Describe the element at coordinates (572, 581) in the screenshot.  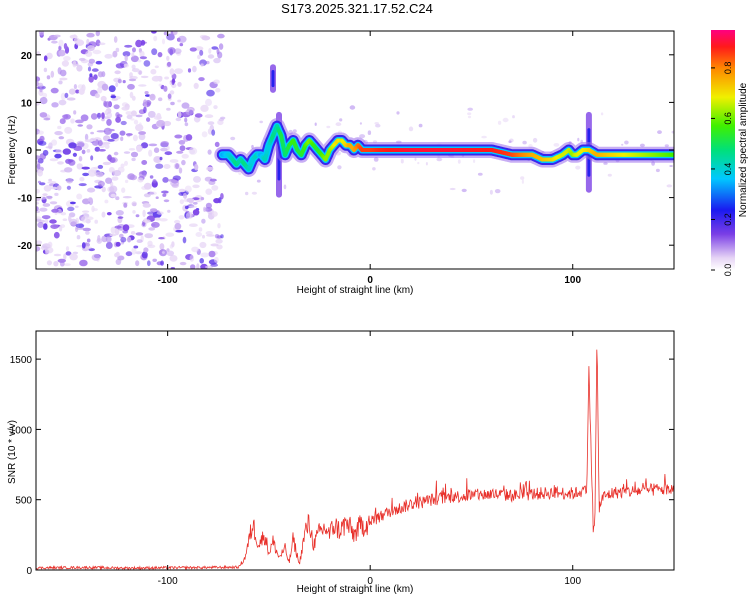
I see `x-tick-label: 100` at that location.